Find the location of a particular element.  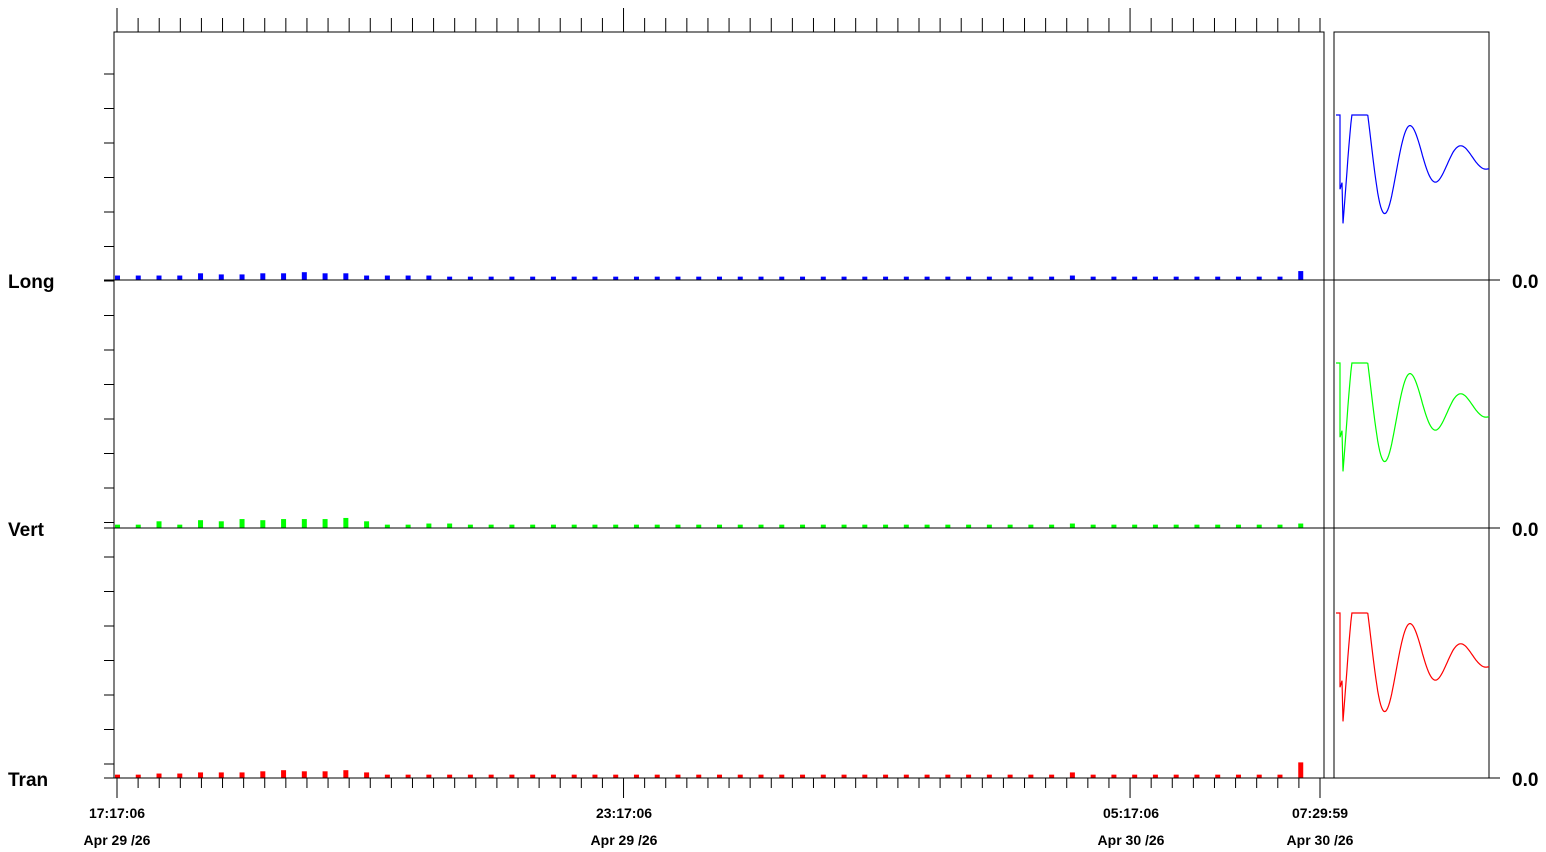

baseline-value-long: 0.0 is located at coordinates (1525, 282).